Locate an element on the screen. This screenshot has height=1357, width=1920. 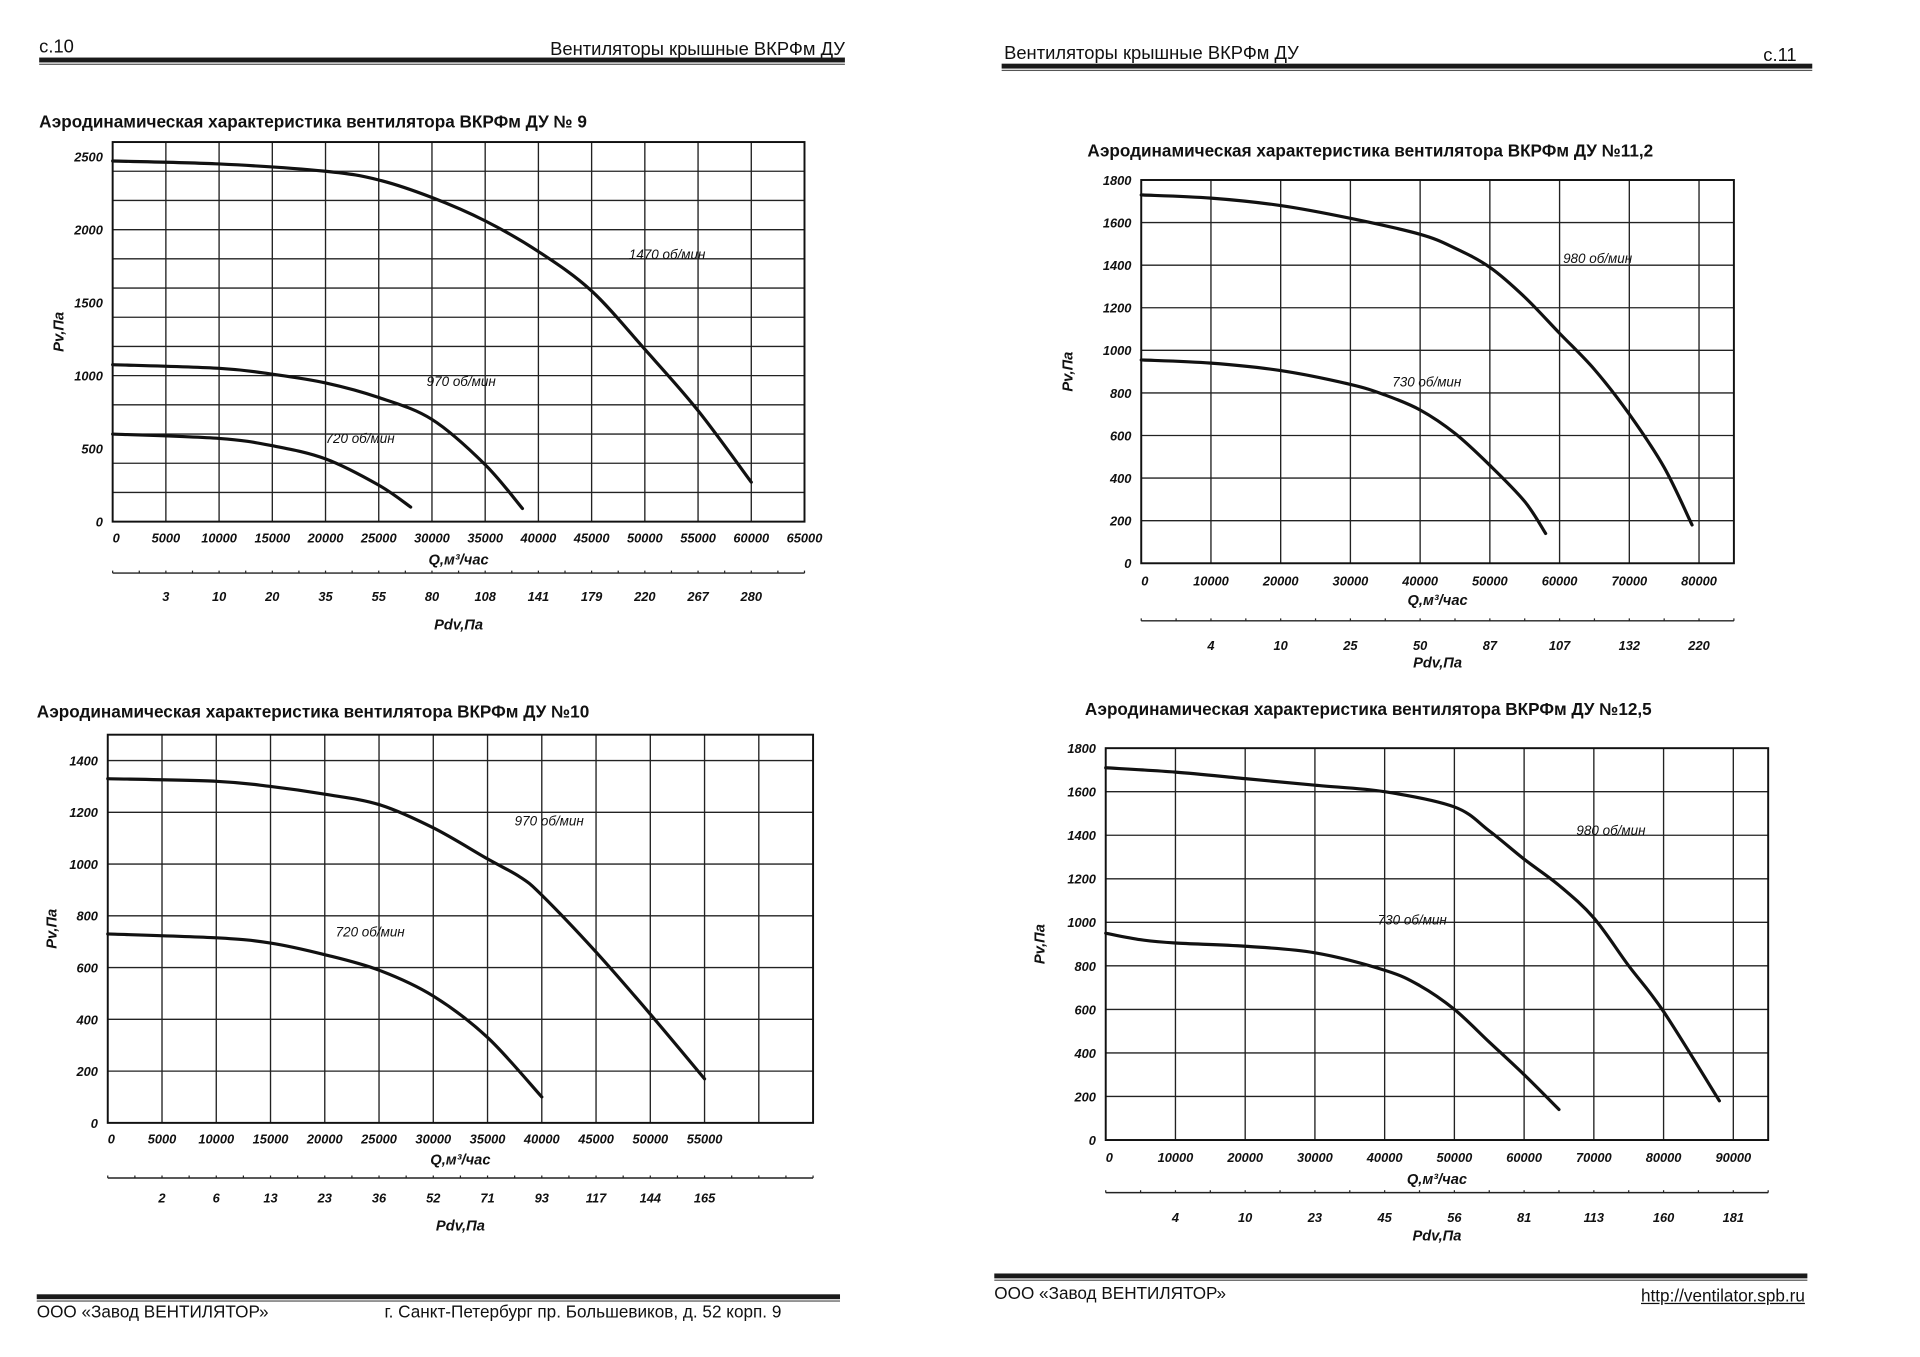
pdv-tick-label: 3 is located at coordinates (165, 596).